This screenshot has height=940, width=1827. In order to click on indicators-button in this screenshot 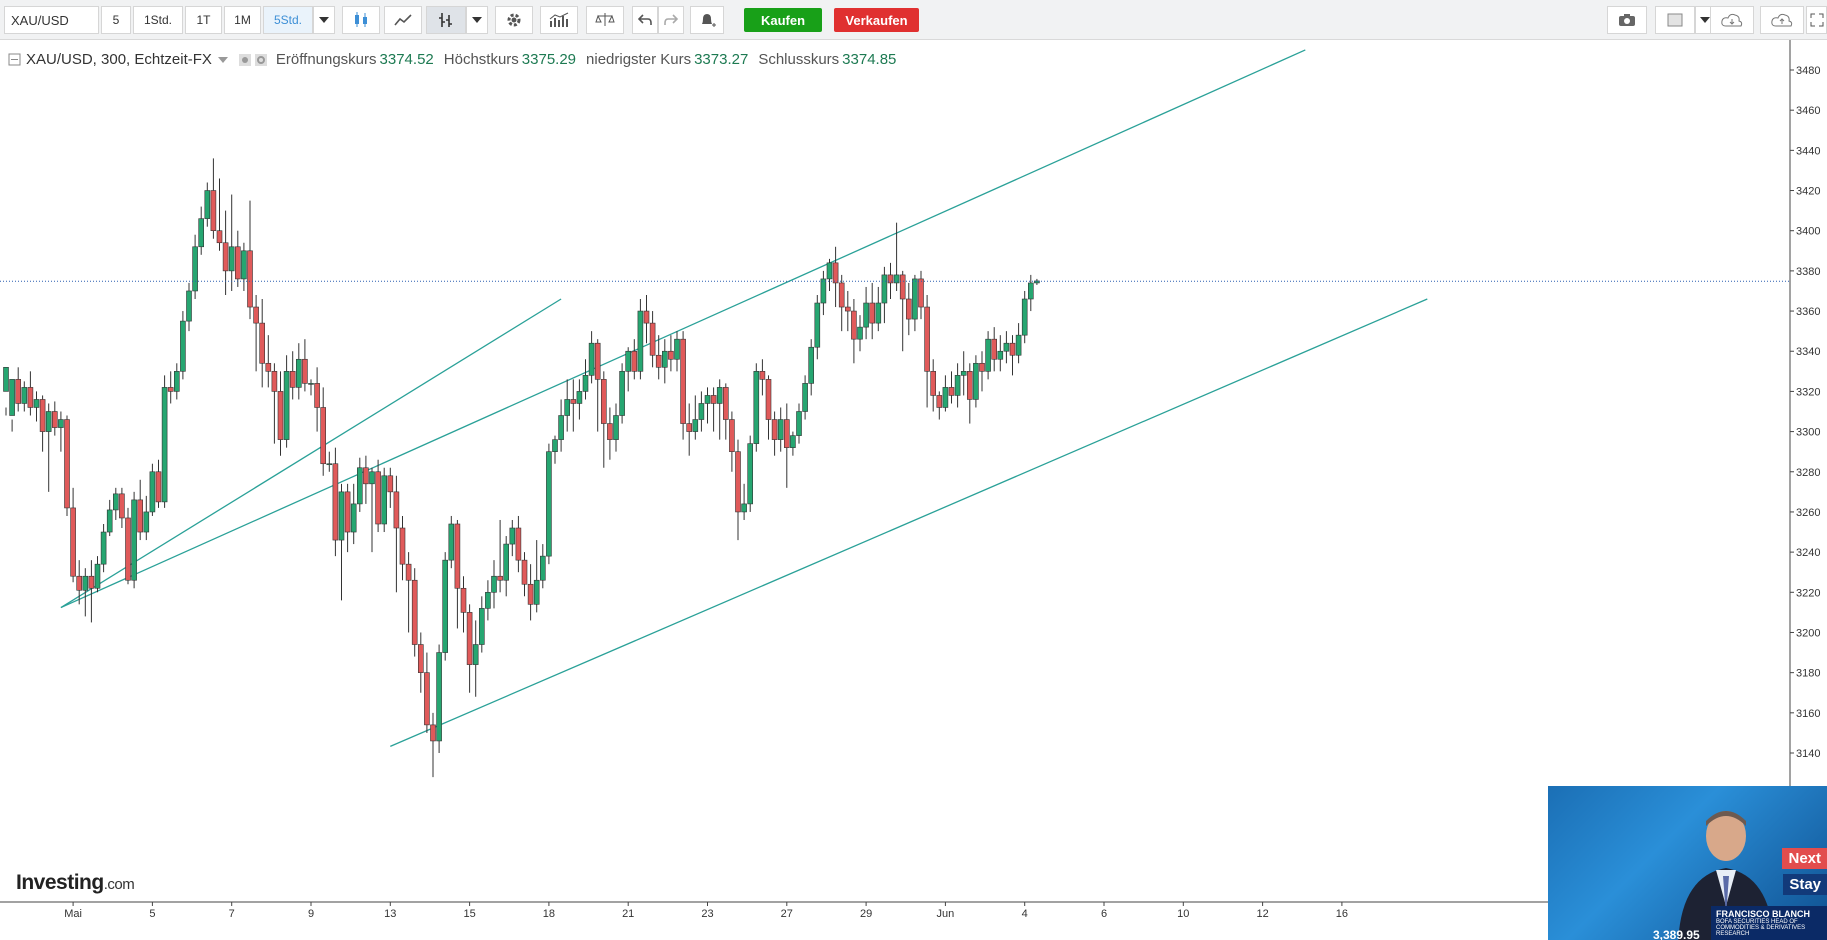, I will do `click(559, 20)`.